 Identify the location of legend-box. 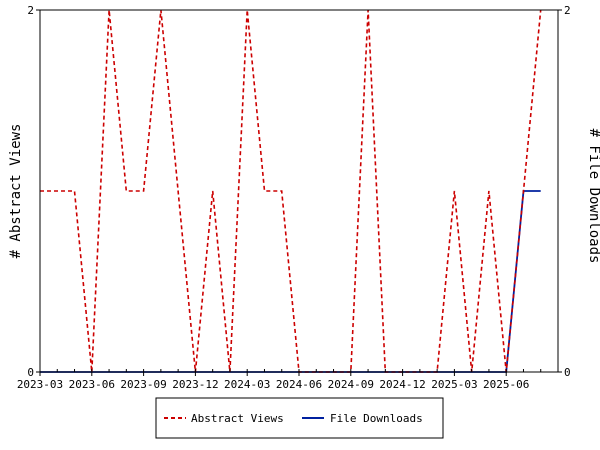
(299, 418).